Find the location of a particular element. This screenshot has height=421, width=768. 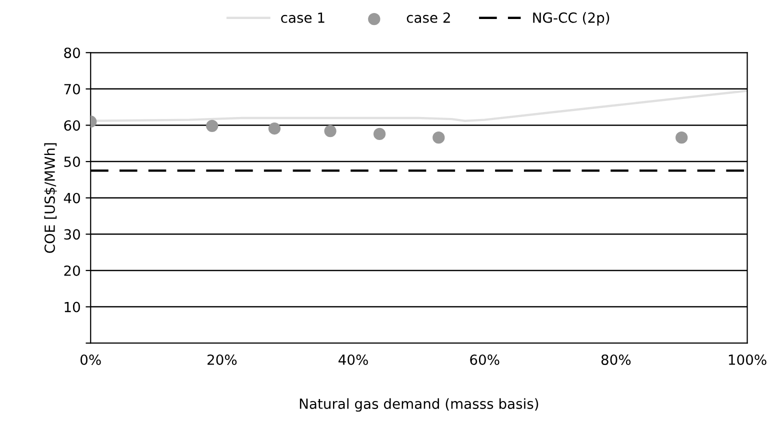

x-axis-title: Natural gas demand (masss basis) is located at coordinates (419, 405).